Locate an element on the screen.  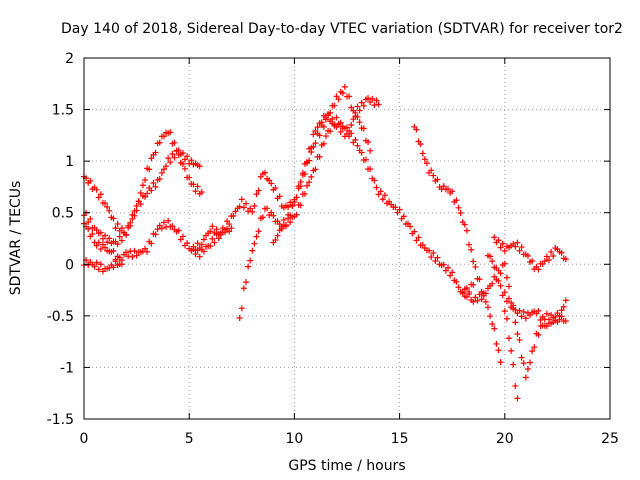
x-tick-label: 10 is located at coordinates (294, 439).